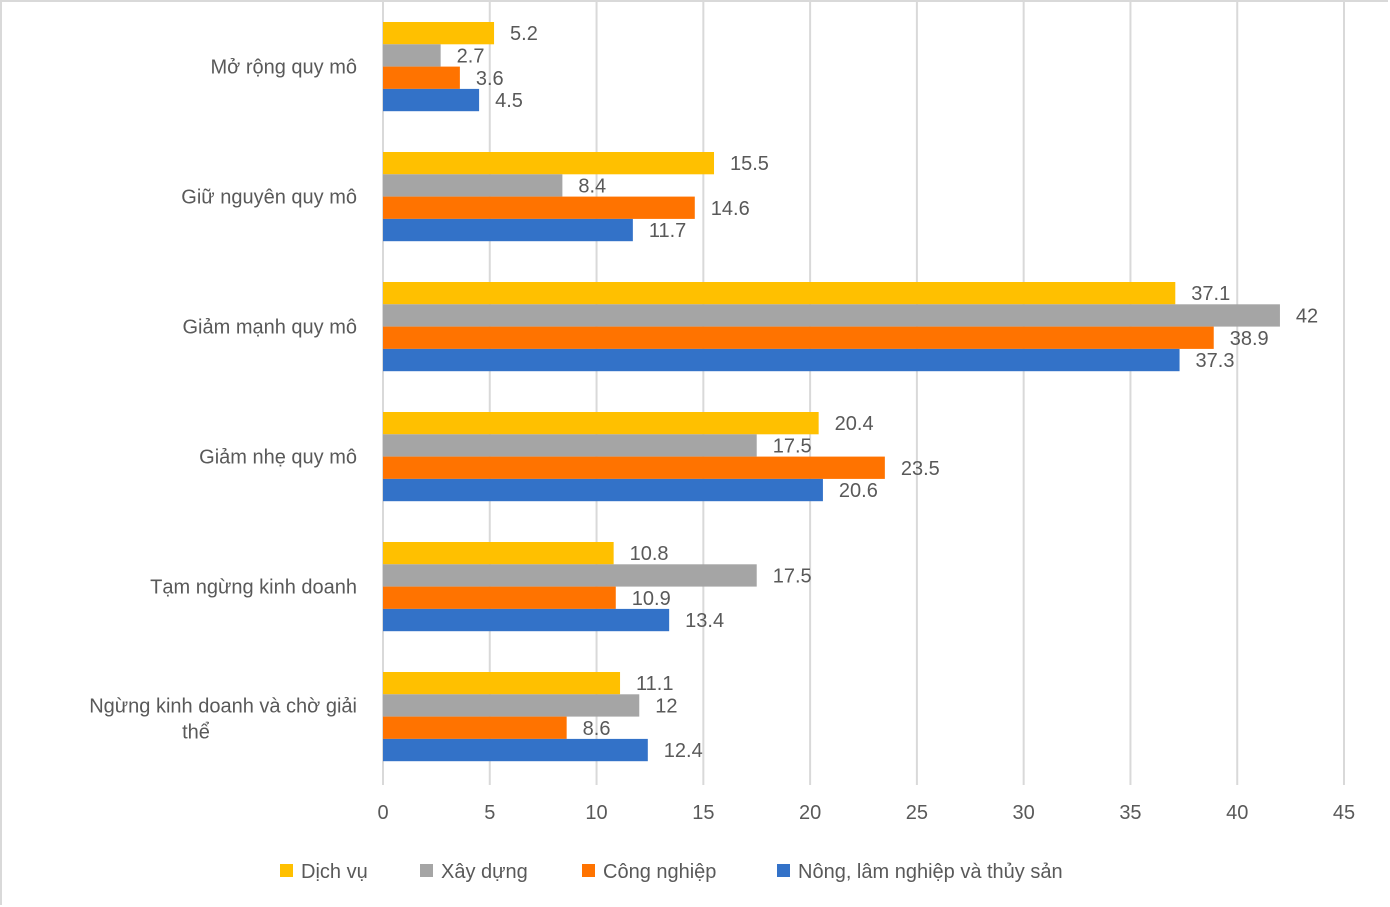 Image resolution: width=1390 pixels, height=907 pixels. Describe the element at coordinates (667, 231) in the screenshot. I see `data-label: 11.7` at that location.